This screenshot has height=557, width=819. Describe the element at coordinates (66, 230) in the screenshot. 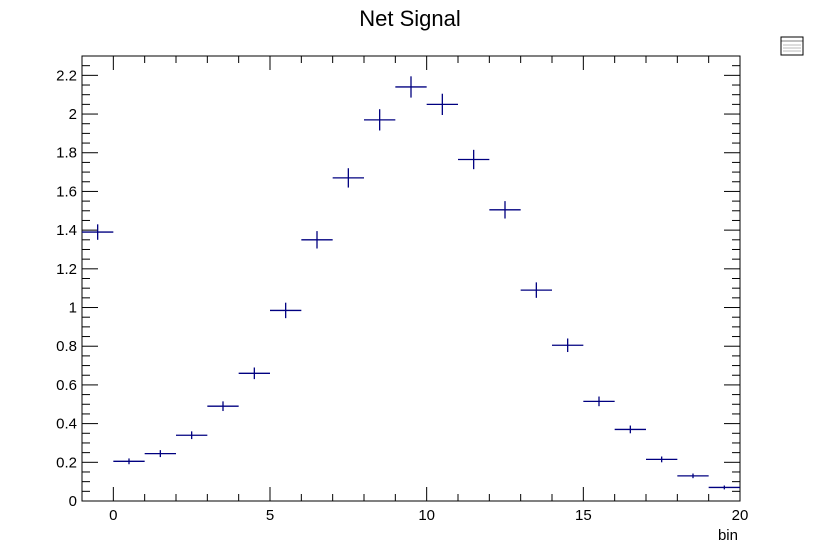

I see `y-tick-label: 1.4` at that location.